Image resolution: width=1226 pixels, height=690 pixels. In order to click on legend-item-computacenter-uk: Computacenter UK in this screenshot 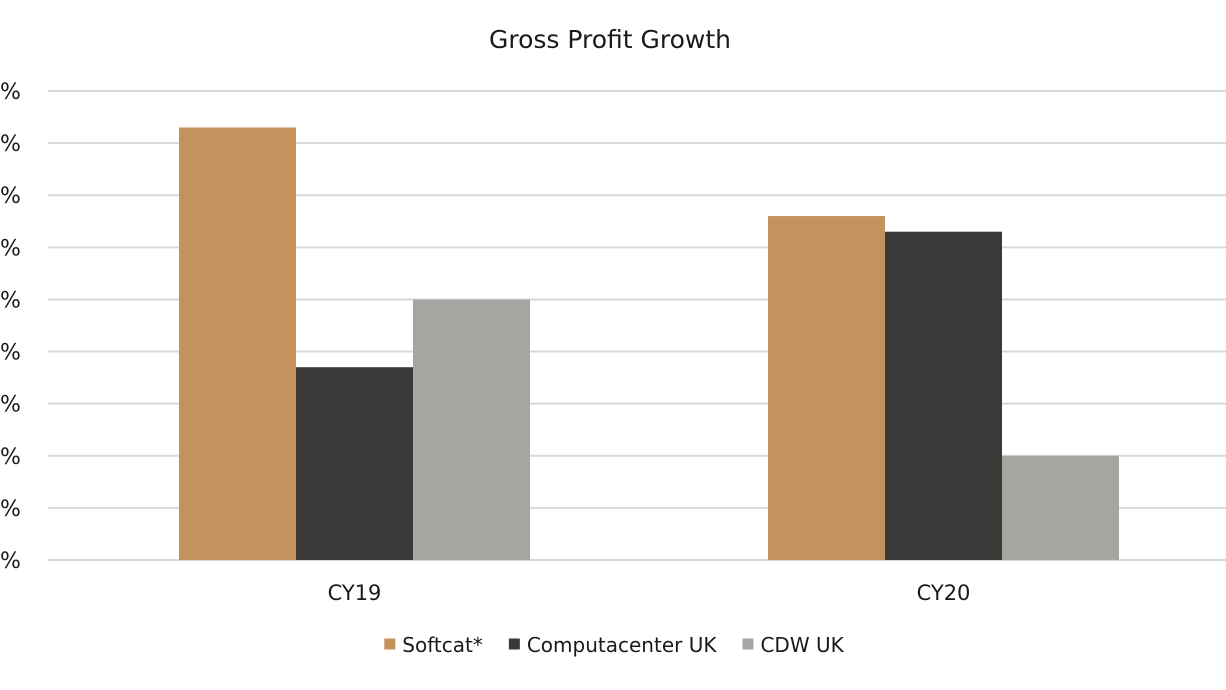, I will do `click(612, 645)`.